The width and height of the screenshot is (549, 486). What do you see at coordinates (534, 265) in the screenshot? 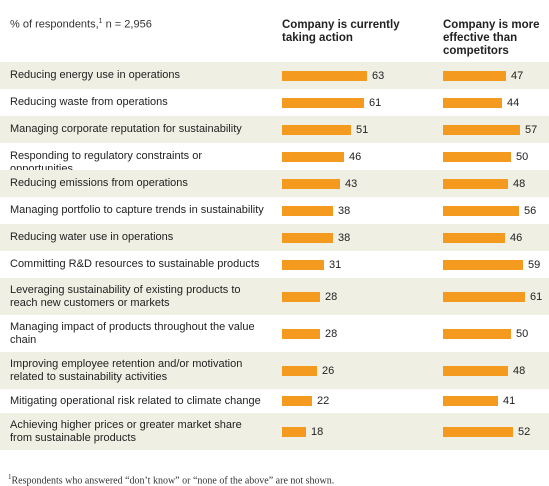
I see `data-label: 59` at bounding box center [534, 265].